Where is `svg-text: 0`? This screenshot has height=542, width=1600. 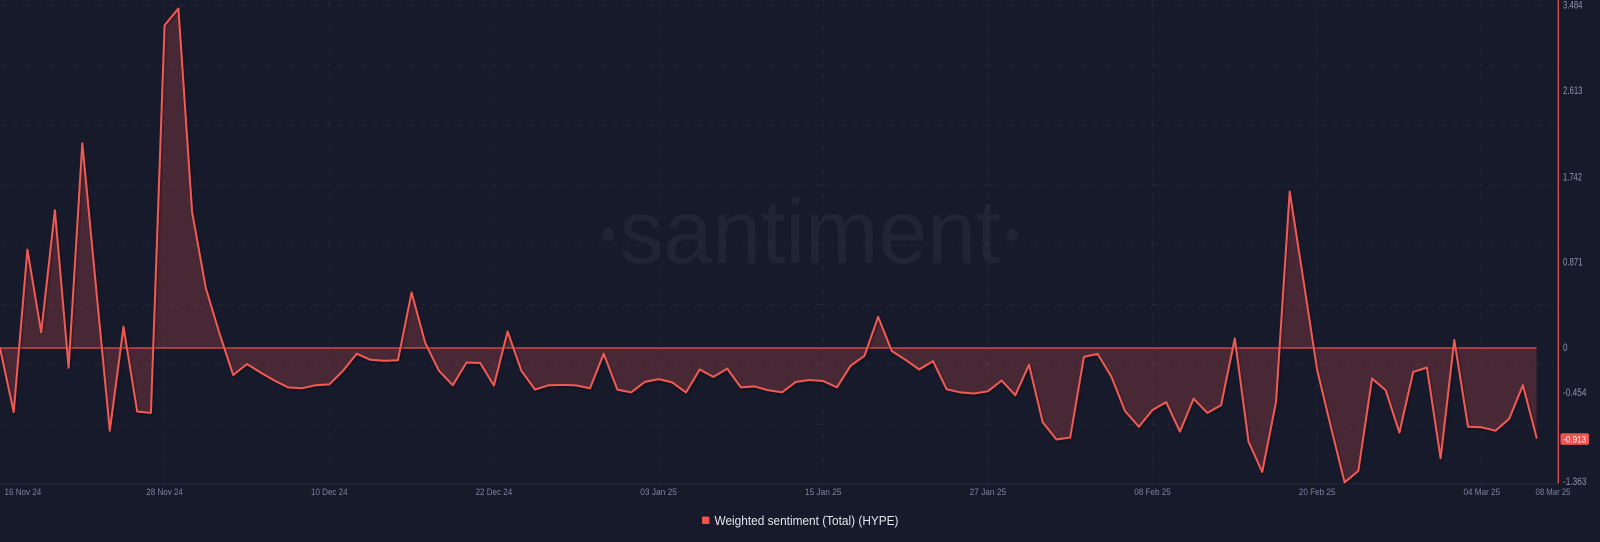
svg-text: 0 is located at coordinates (1565, 348).